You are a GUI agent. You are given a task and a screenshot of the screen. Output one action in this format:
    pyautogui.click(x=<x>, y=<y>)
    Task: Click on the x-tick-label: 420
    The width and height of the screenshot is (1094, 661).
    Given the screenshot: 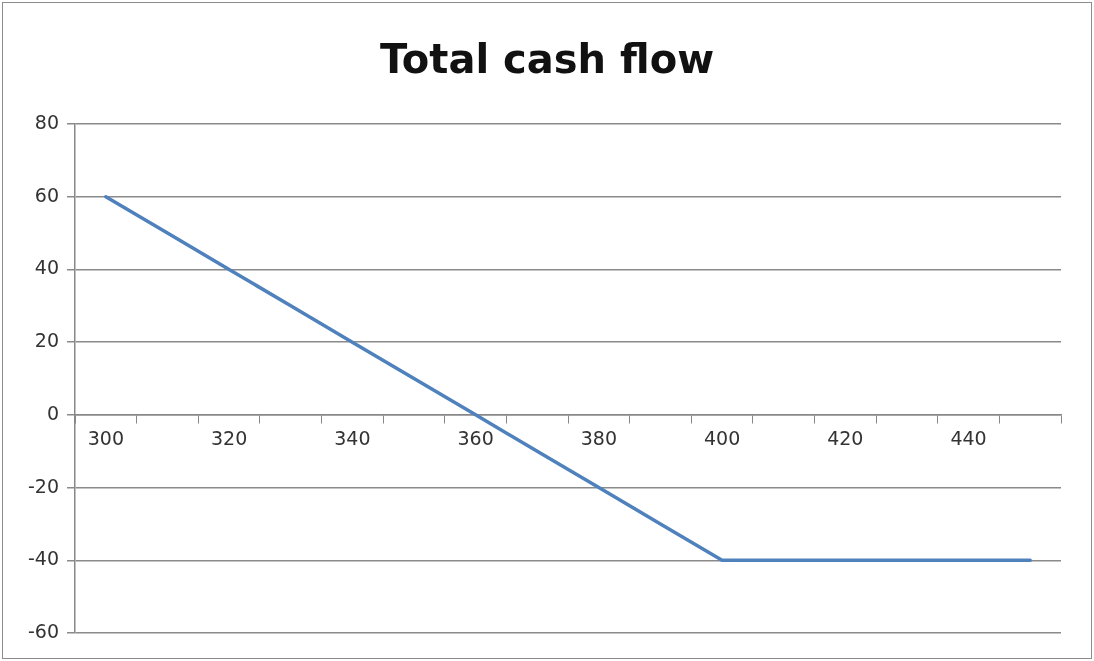 What is the action you would take?
    pyautogui.click(x=845, y=438)
    